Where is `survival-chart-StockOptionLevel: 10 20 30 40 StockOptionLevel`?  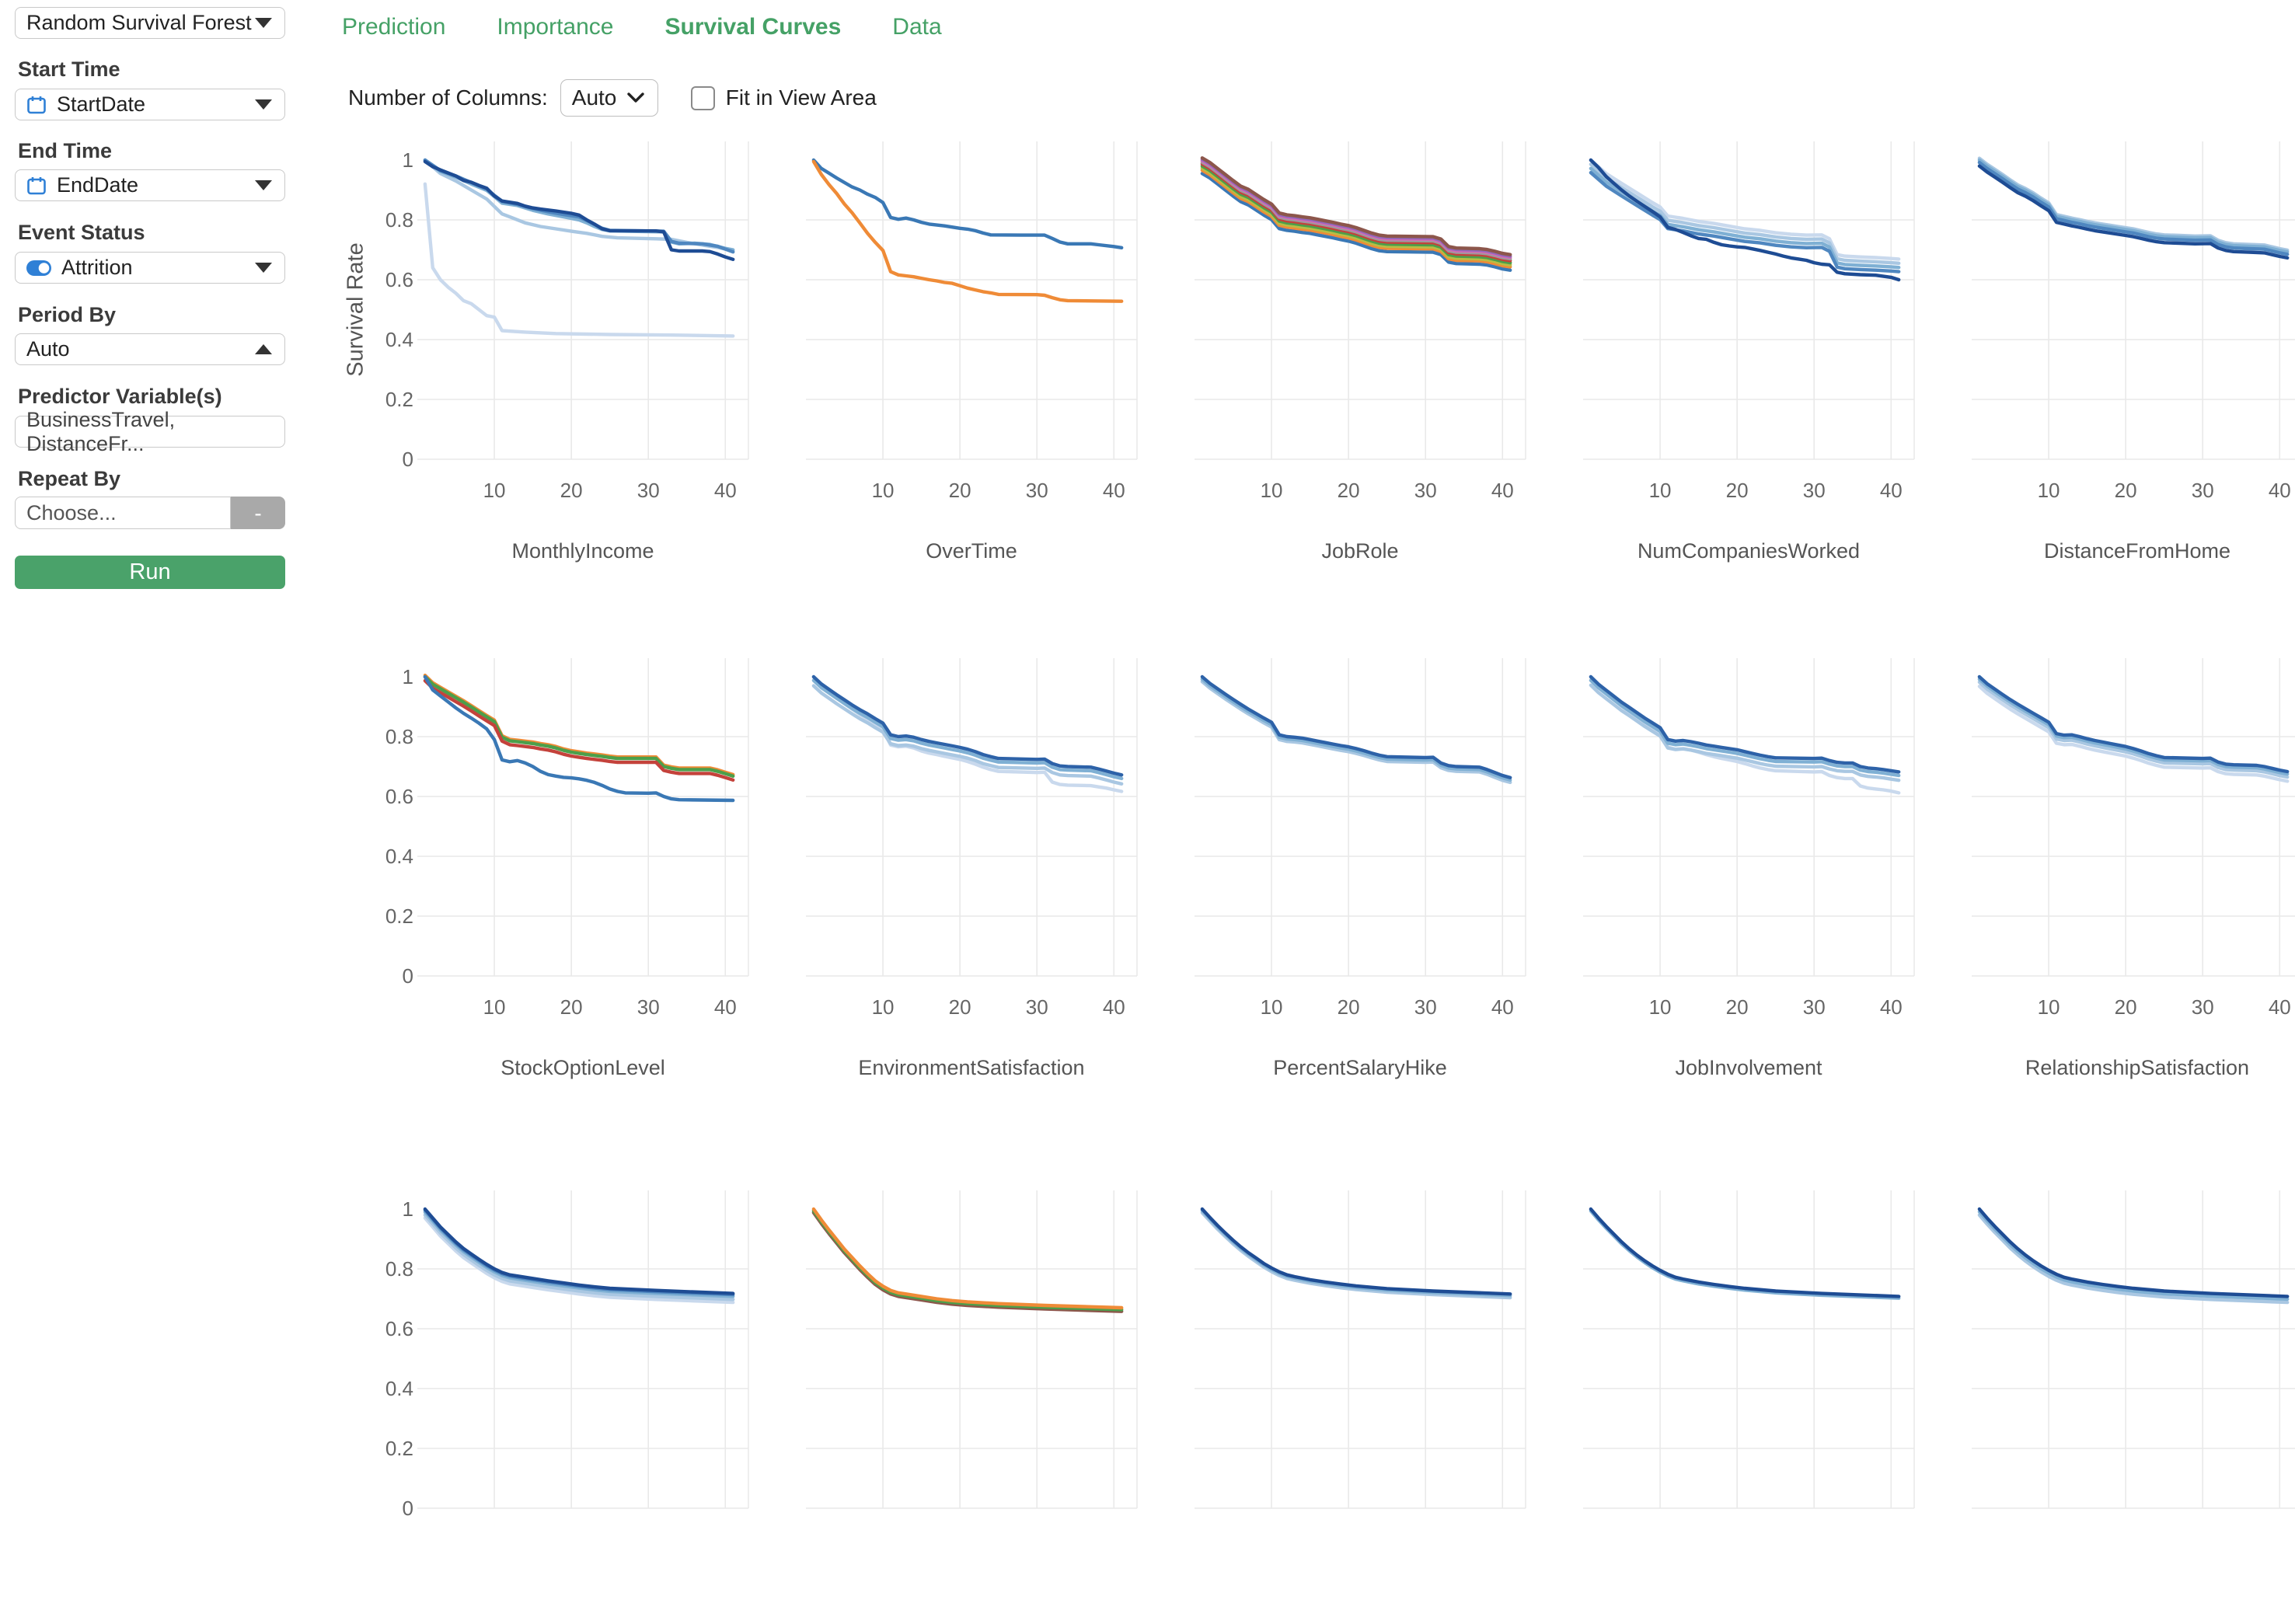 survival-chart-StockOptionLevel: 10 20 30 40 StockOptionLevel is located at coordinates (586, 870).